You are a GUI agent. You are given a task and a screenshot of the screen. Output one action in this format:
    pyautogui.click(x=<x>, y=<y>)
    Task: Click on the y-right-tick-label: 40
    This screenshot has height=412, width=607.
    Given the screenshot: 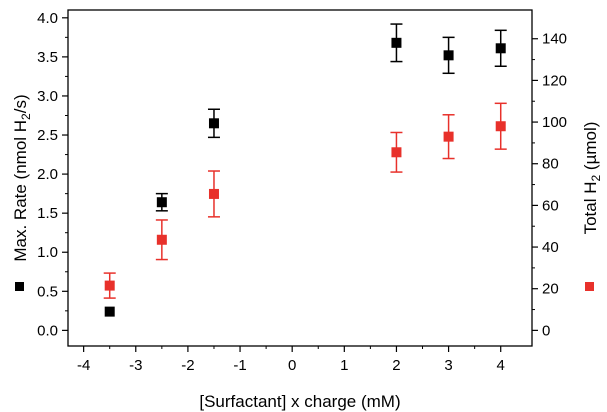 What is the action you would take?
    pyautogui.click(x=550, y=247)
    